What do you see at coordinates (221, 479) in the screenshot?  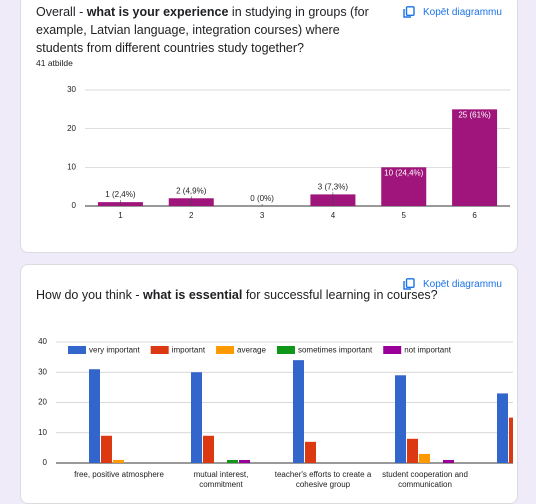 I see `x-tick-label: mutual interest, commitment` at bounding box center [221, 479].